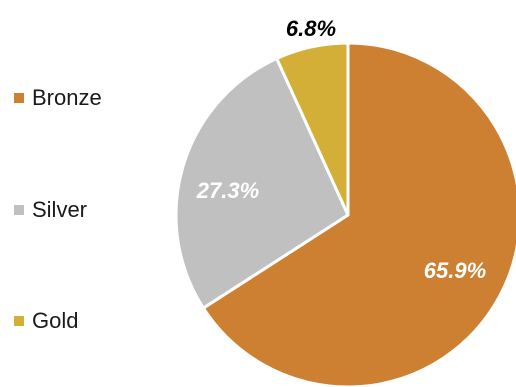  I want to click on legend-item-bronze: Bronze, so click(58, 98).